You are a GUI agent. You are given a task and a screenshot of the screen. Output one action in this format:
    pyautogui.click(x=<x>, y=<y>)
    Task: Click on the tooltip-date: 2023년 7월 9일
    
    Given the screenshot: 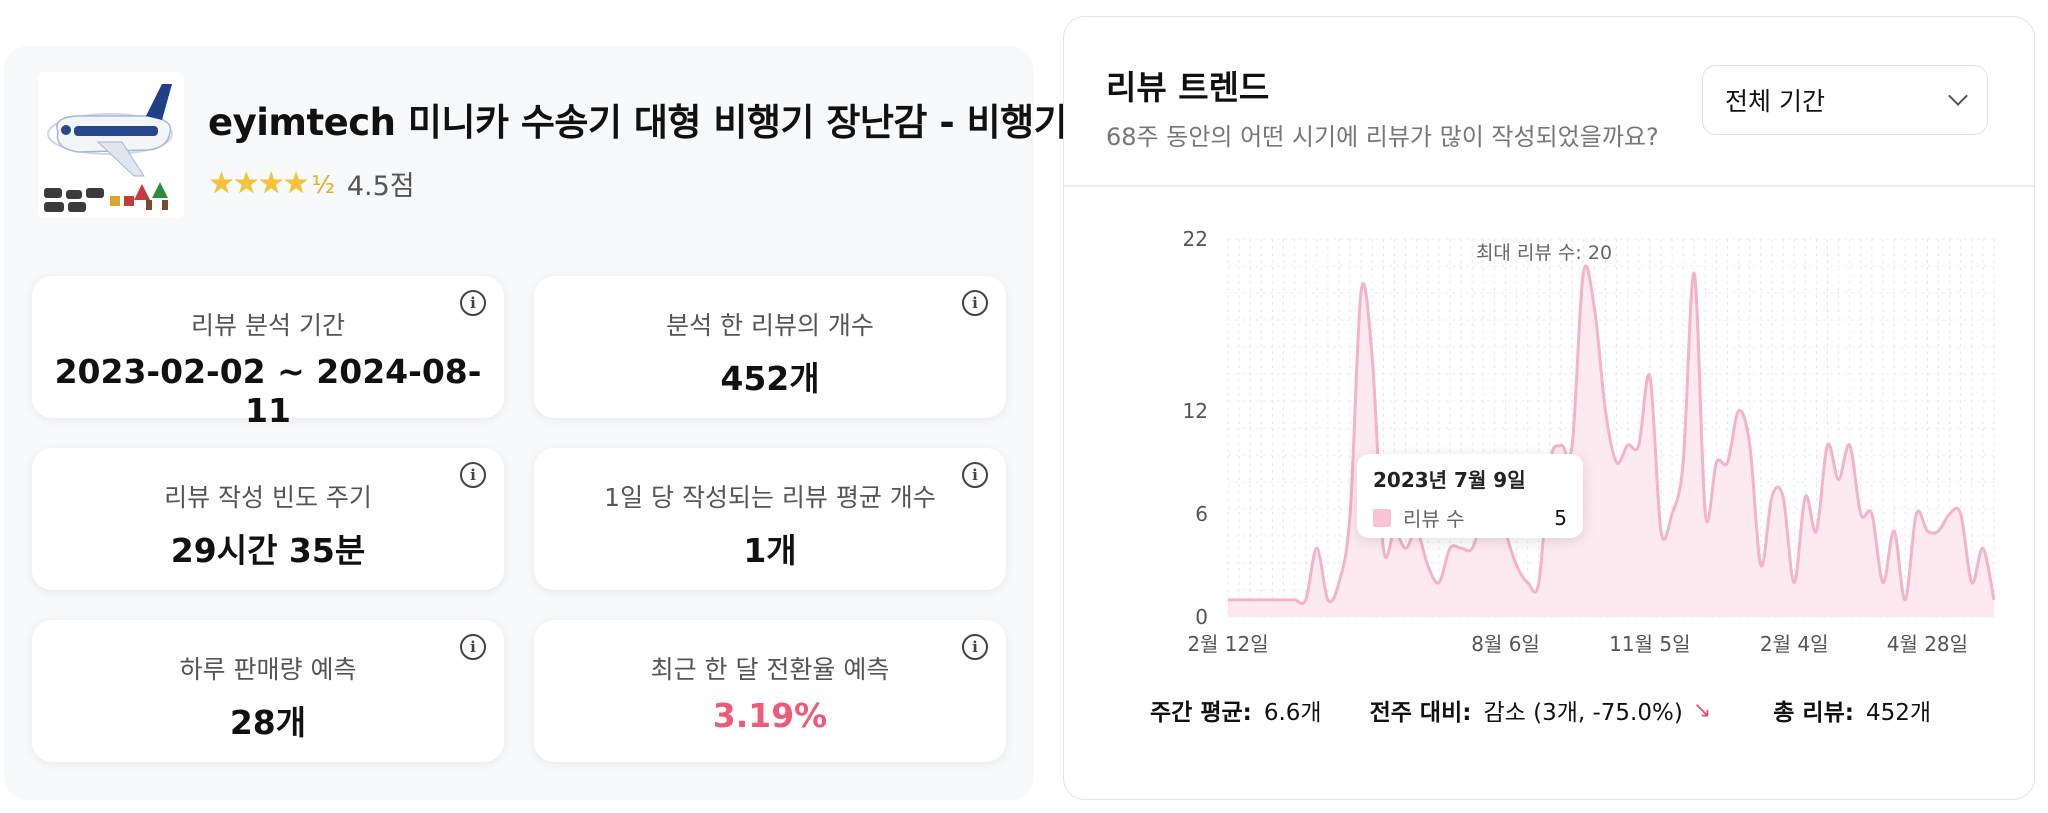 What is the action you would take?
    pyautogui.click(x=1449, y=480)
    